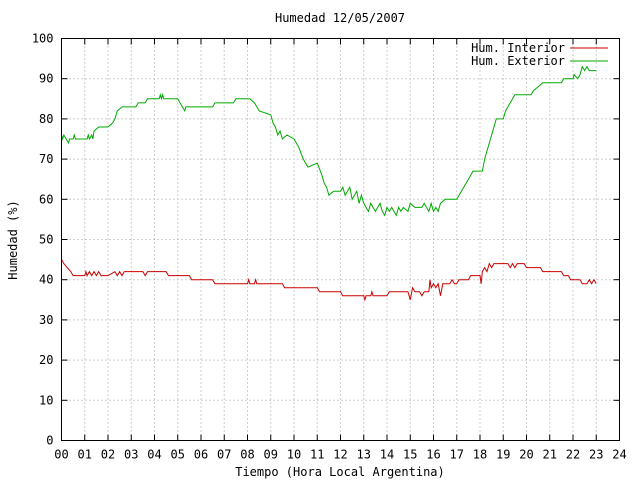 Image resolution: width=640 pixels, height=480 pixels. I want to click on x-tick-label: 22, so click(573, 455).